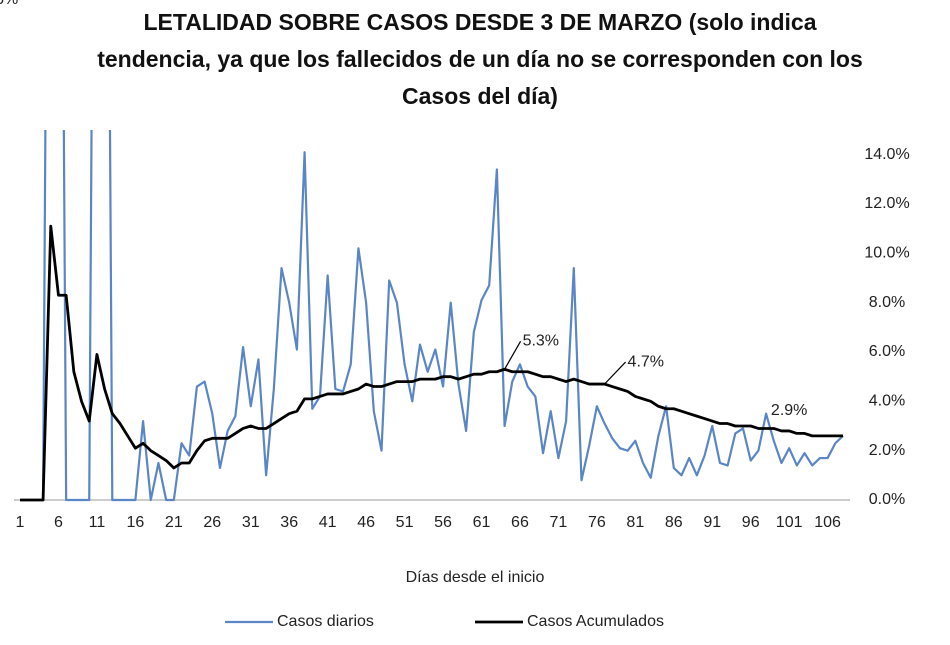  I want to click on x-tick-label: 101, so click(789, 522).